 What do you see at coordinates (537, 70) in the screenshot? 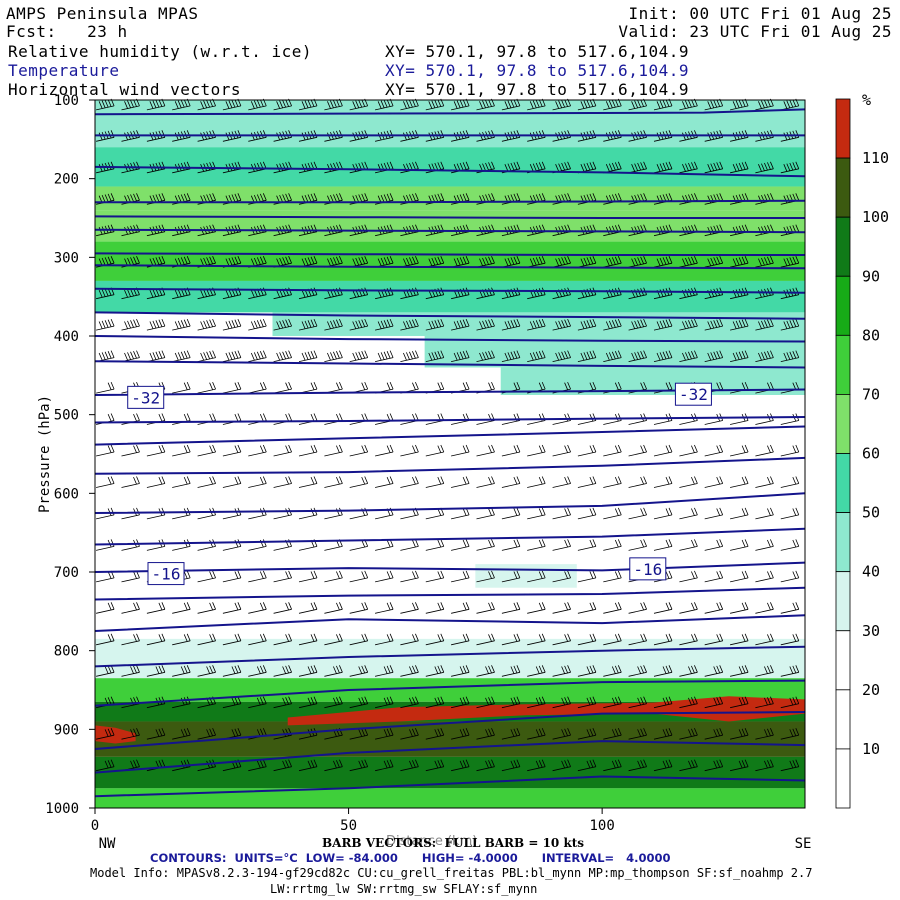
I see `field-temp-xy: XY= 570.1, 97.8 to 517.6,104.9` at bounding box center [537, 70].